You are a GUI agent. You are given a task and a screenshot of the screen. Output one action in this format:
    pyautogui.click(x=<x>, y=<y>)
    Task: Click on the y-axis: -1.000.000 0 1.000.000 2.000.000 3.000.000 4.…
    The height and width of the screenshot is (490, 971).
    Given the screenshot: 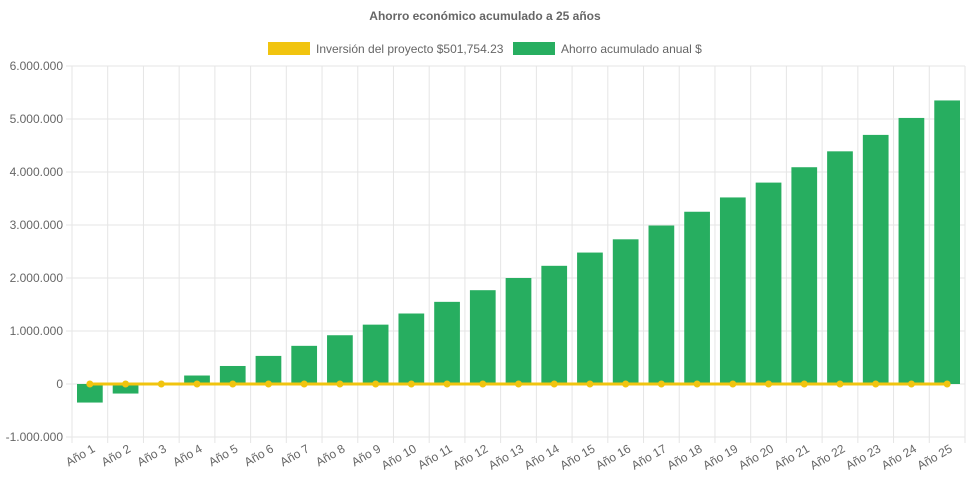 What is the action you would take?
    pyautogui.click(x=35, y=251)
    